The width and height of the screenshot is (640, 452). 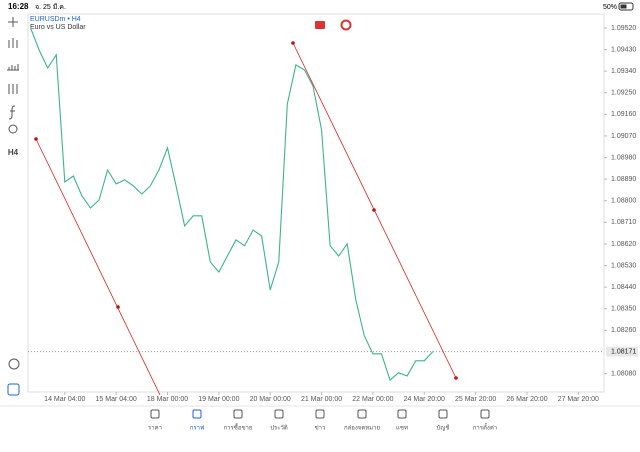 What do you see at coordinates (13, 89) in the screenshot?
I see `settings-tool` at bounding box center [13, 89].